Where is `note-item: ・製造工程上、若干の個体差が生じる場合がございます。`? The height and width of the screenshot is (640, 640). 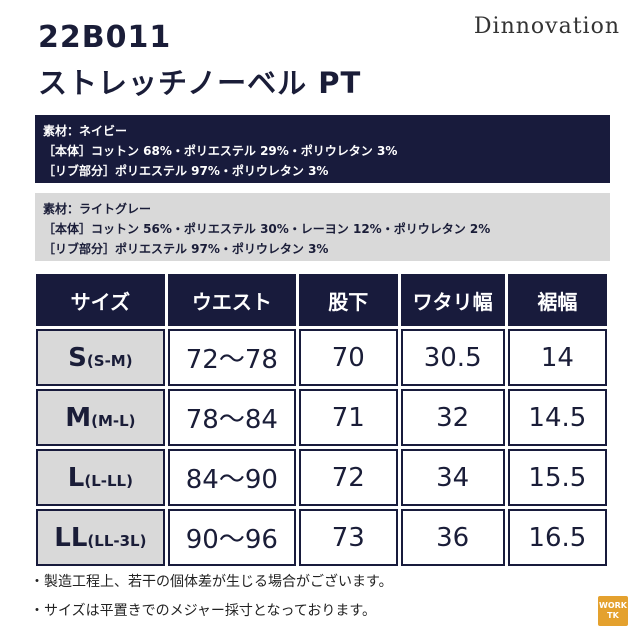 note-item: ・製造工程上、若干の個体差が生じる場合がございます。 is located at coordinates (211, 582).